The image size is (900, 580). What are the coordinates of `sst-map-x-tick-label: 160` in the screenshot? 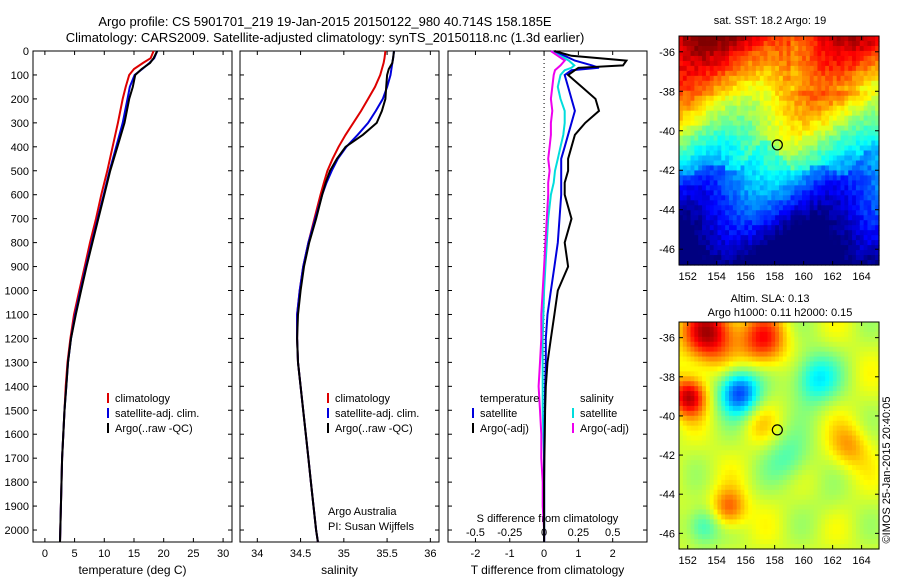 It's located at (803, 277).